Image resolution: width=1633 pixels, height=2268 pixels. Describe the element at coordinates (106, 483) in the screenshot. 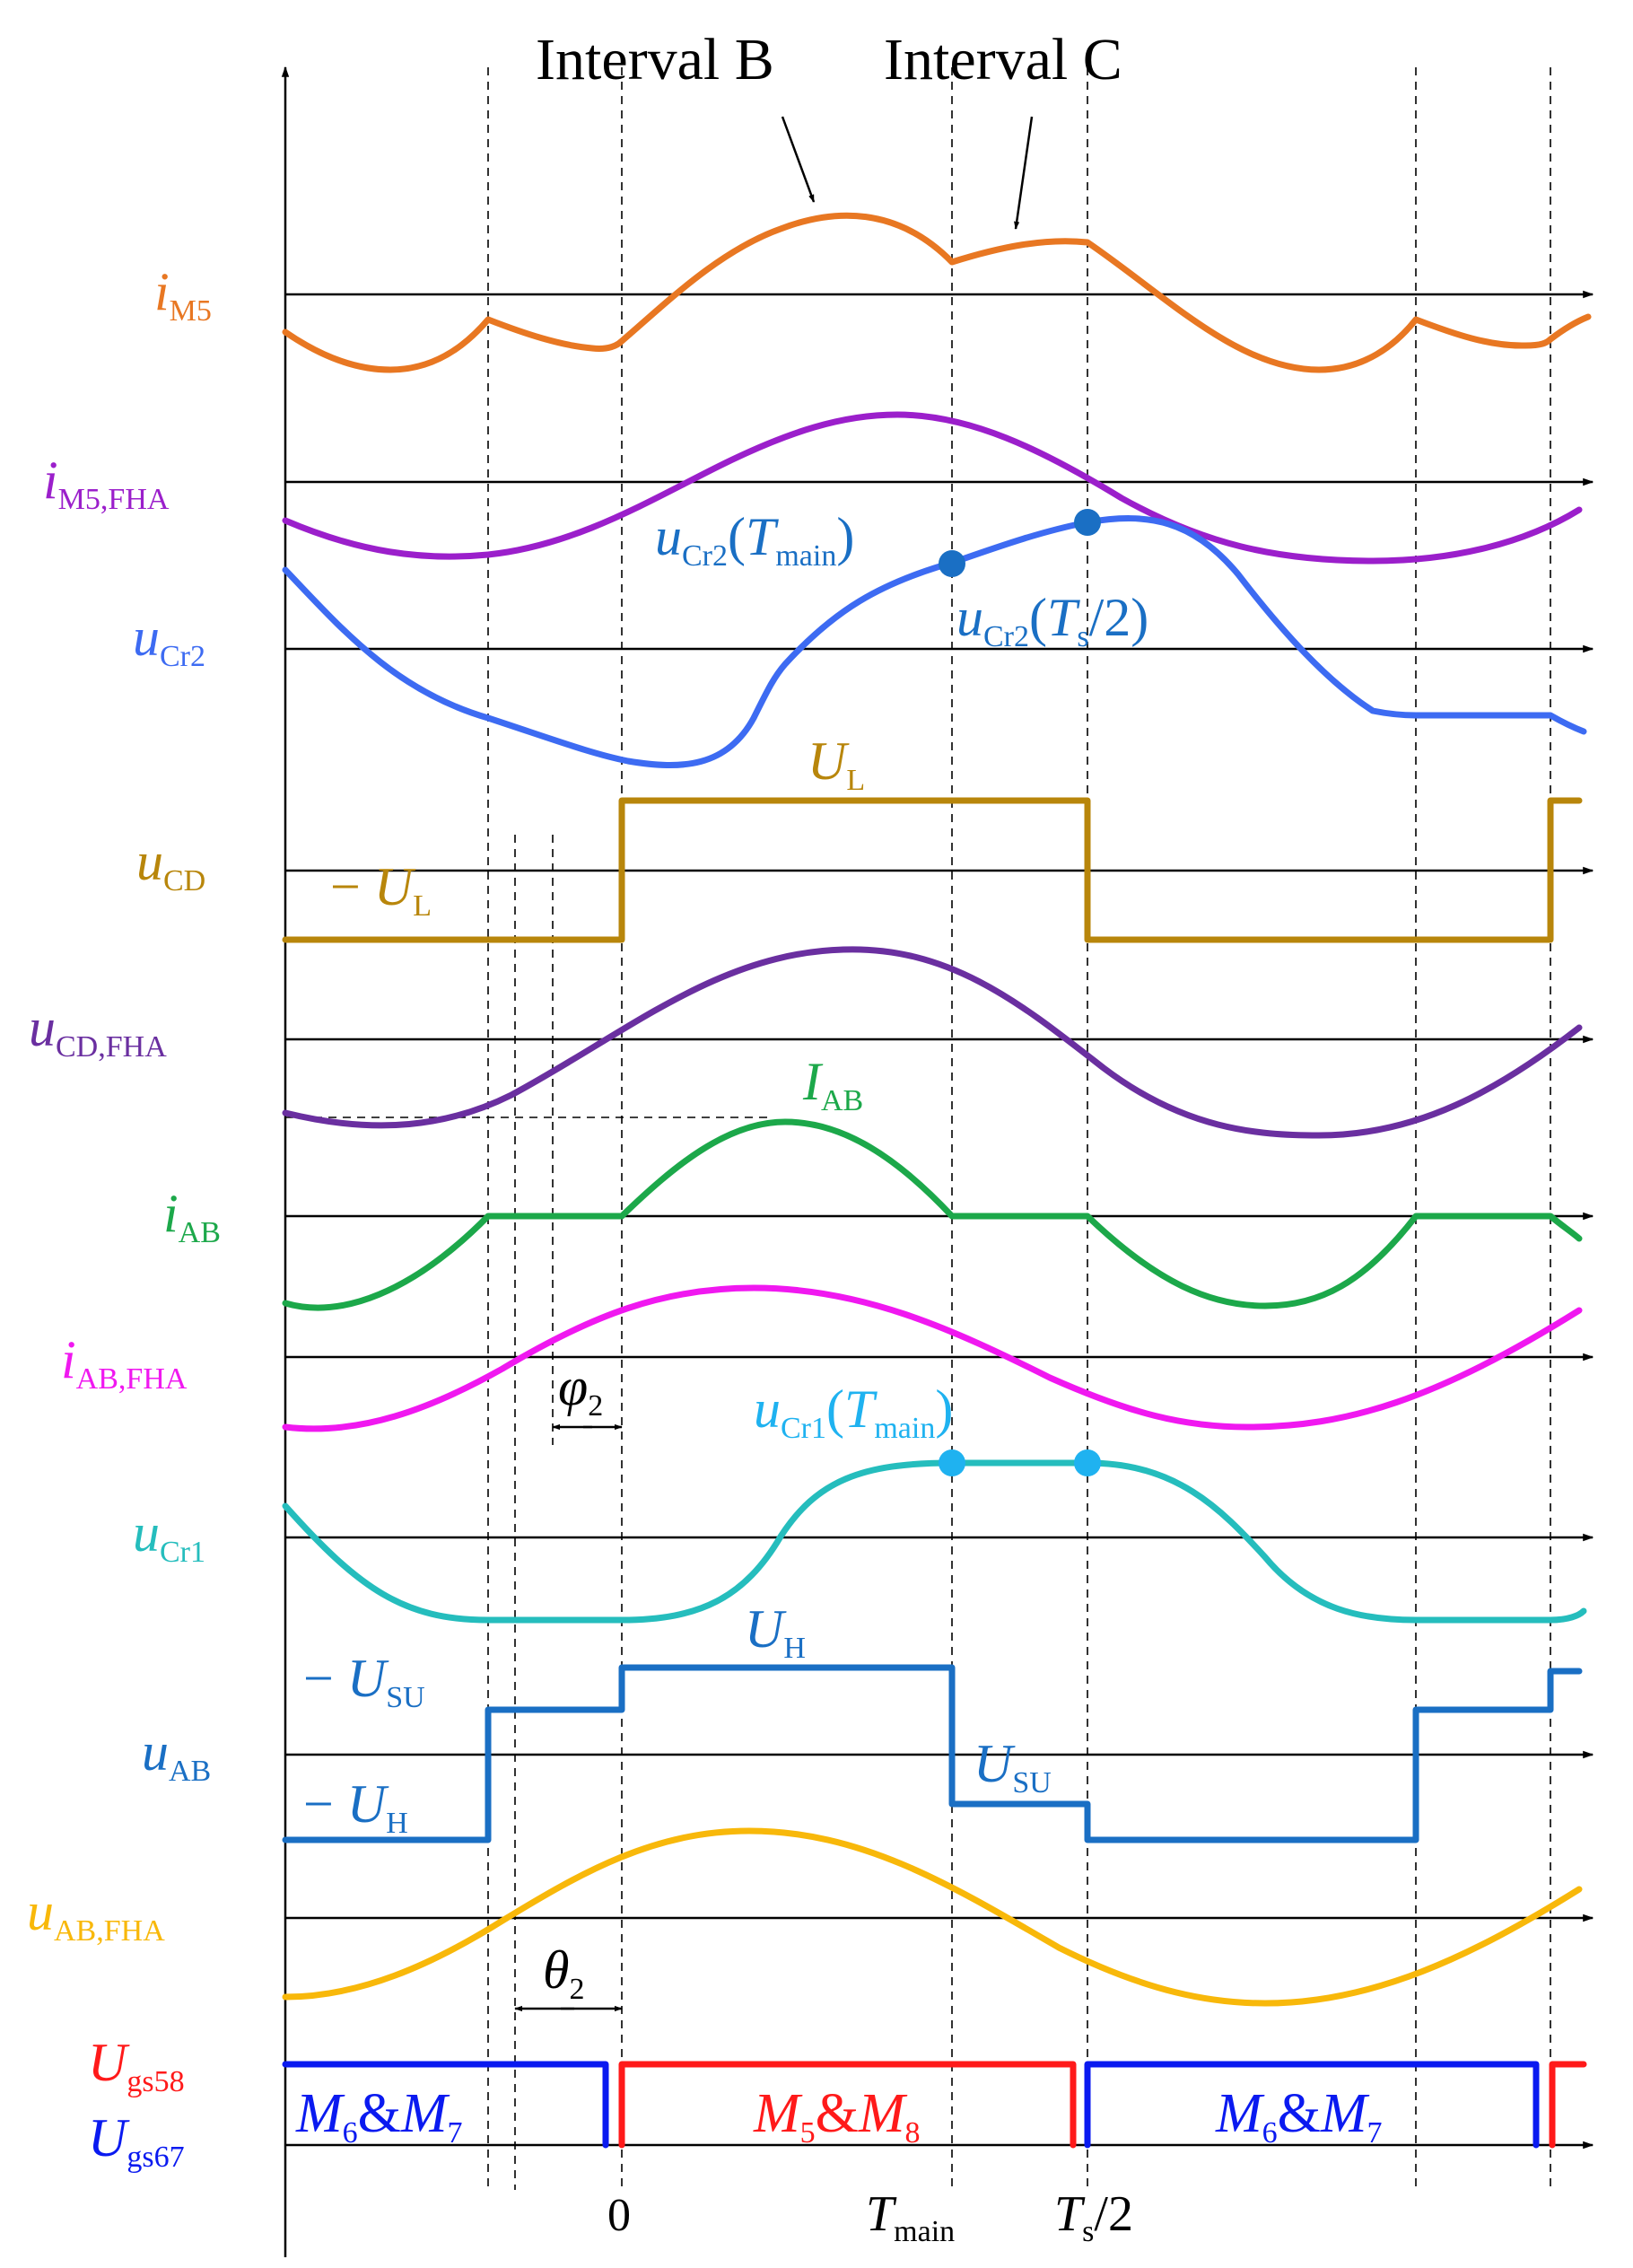

I see `label-iM5-fha: iM5,FHA` at that location.